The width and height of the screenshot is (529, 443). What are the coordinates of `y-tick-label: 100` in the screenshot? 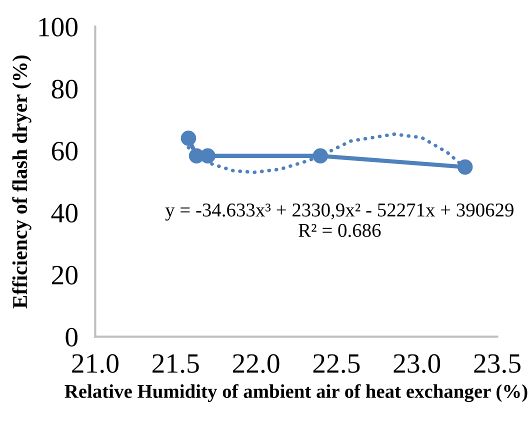 It's located at (58, 27).